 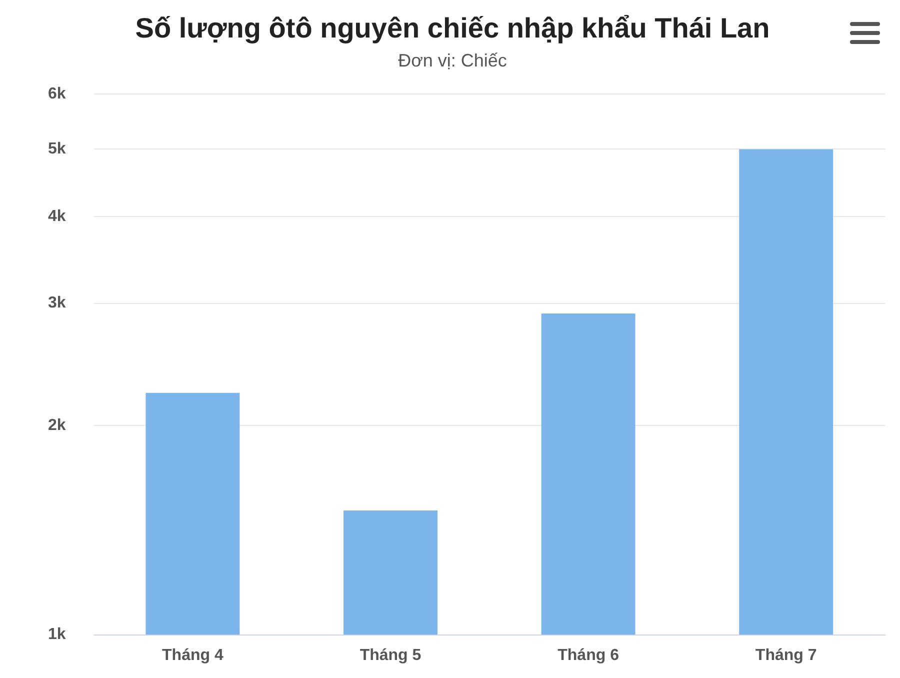 I want to click on y-tick-label: 6k, so click(x=57, y=94).